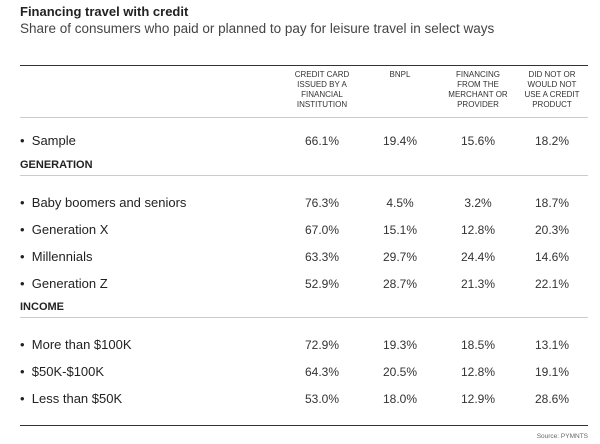  What do you see at coordinates (478, 399) in the screenshot?
I see `cell: 12.9%` at bounding box center [478, 399].